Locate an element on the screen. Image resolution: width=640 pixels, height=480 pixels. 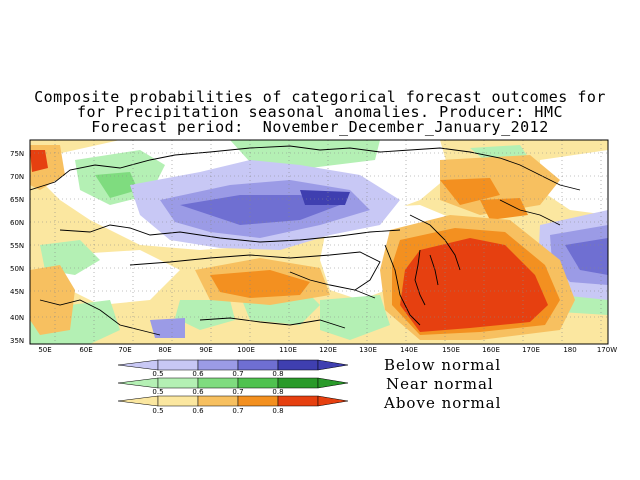
blue-india is located at coordinates (167, 328).